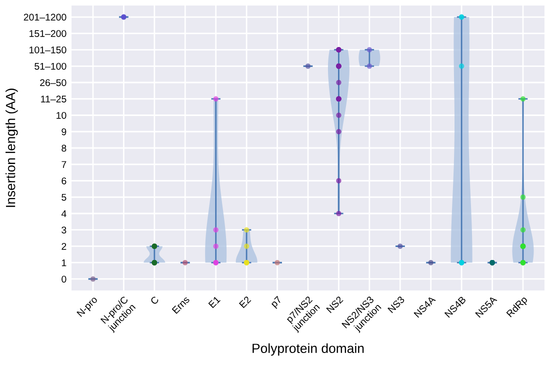 The width and height of the screenshot is (550, 370). I want to click on x-axis-title: Polyprotein domain, so click(308, 349).